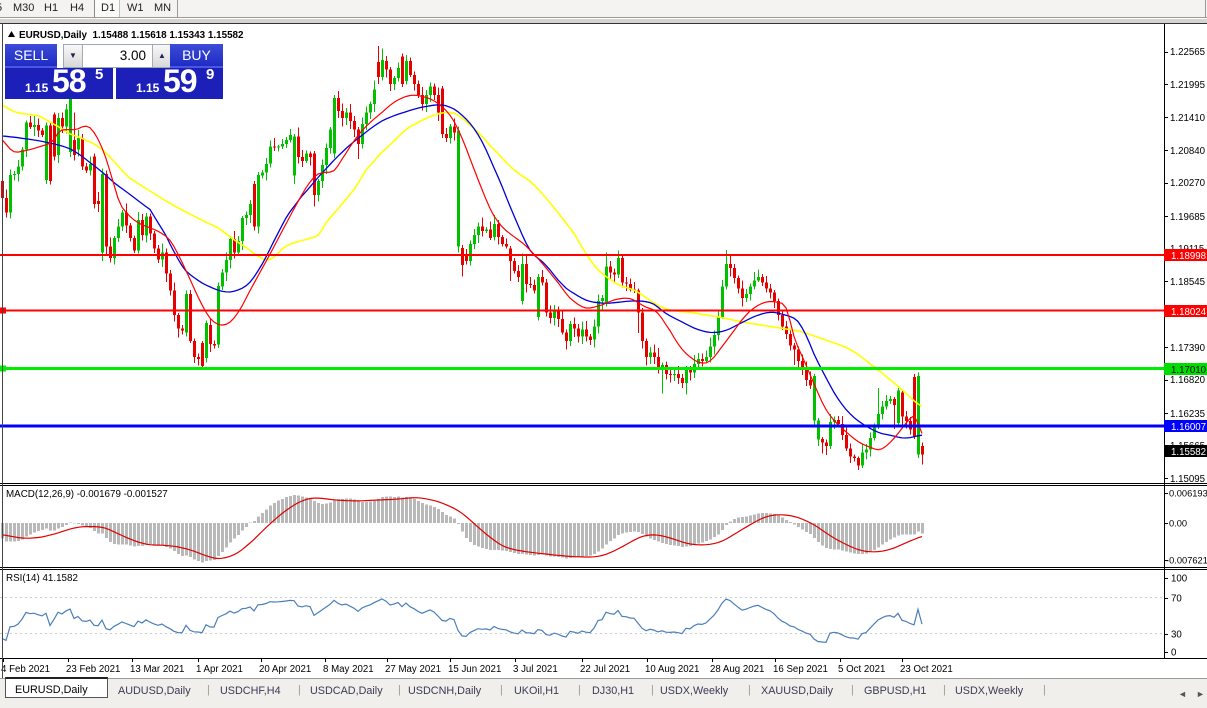 This screenshot has width=1207, height=708. What do you see at coordinates (1187, 217) in the screenshot?
I see `svg-text: 1.19685` at bounding box center [1187, 217].